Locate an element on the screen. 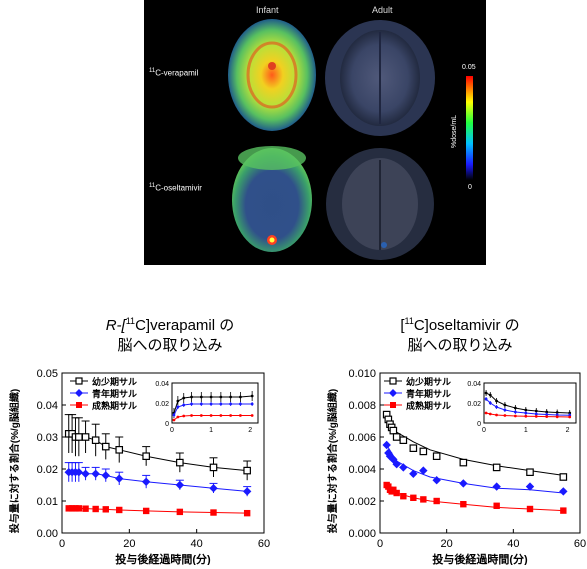  inset-plot: 0 1 2 0 0.02 0.04 is located at coordinates (207, 407).